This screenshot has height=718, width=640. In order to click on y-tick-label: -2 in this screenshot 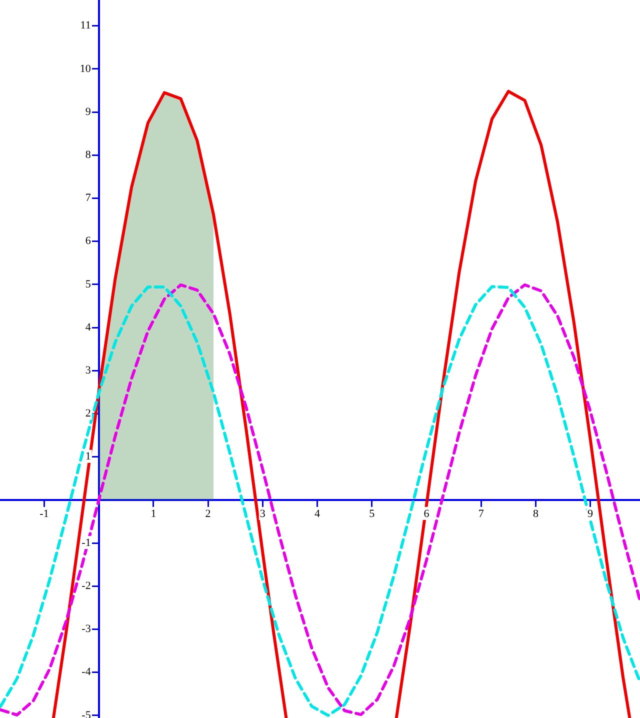, I will do `click(86, 586)`.